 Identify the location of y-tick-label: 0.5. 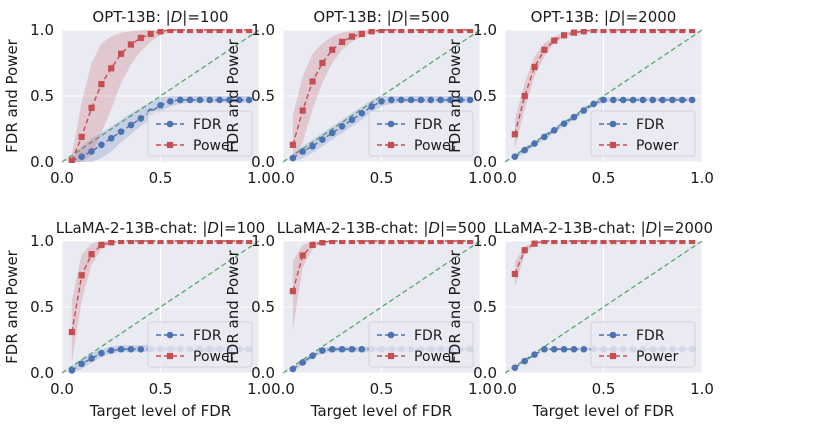
(263, 96).